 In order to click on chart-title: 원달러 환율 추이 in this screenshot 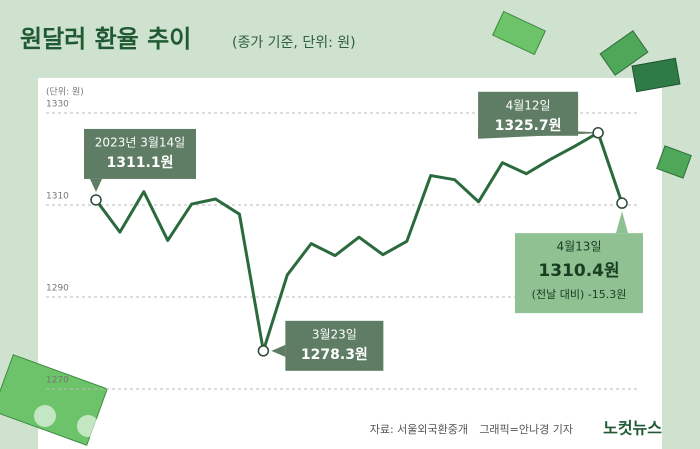, I will do `click(105, 39)`.